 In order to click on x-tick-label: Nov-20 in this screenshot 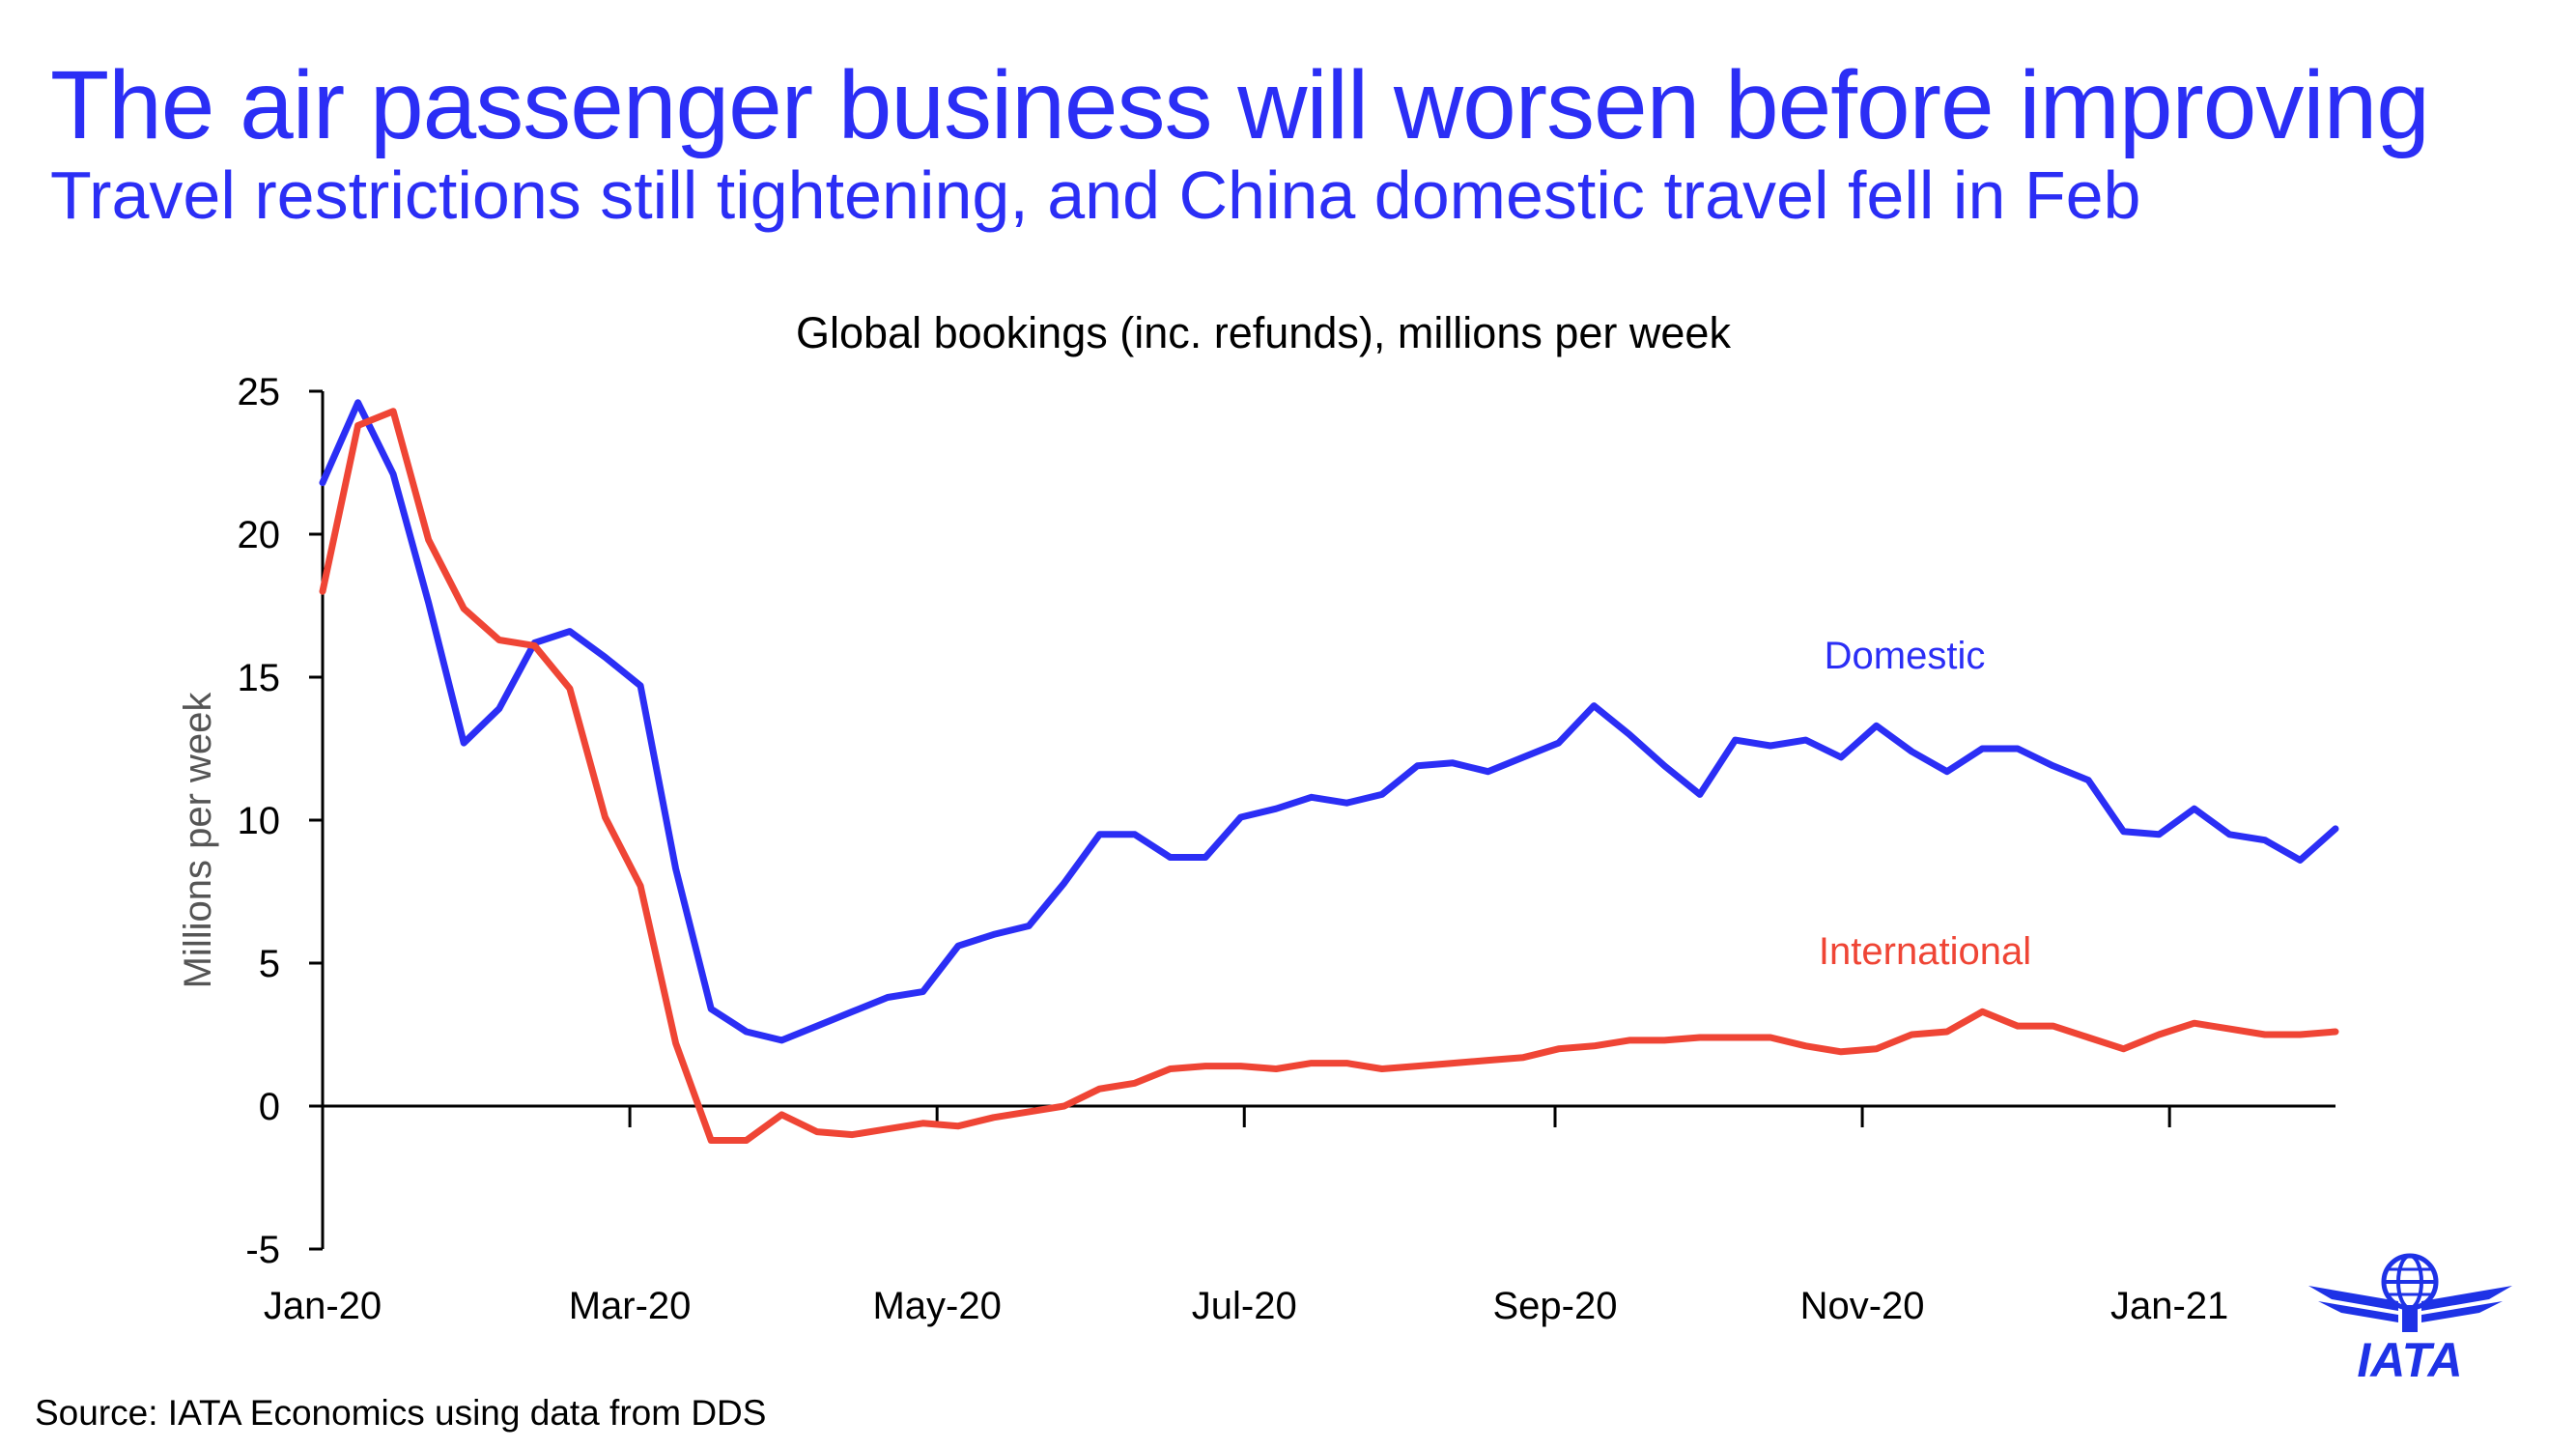, I will do `click(1862, 1306)`.